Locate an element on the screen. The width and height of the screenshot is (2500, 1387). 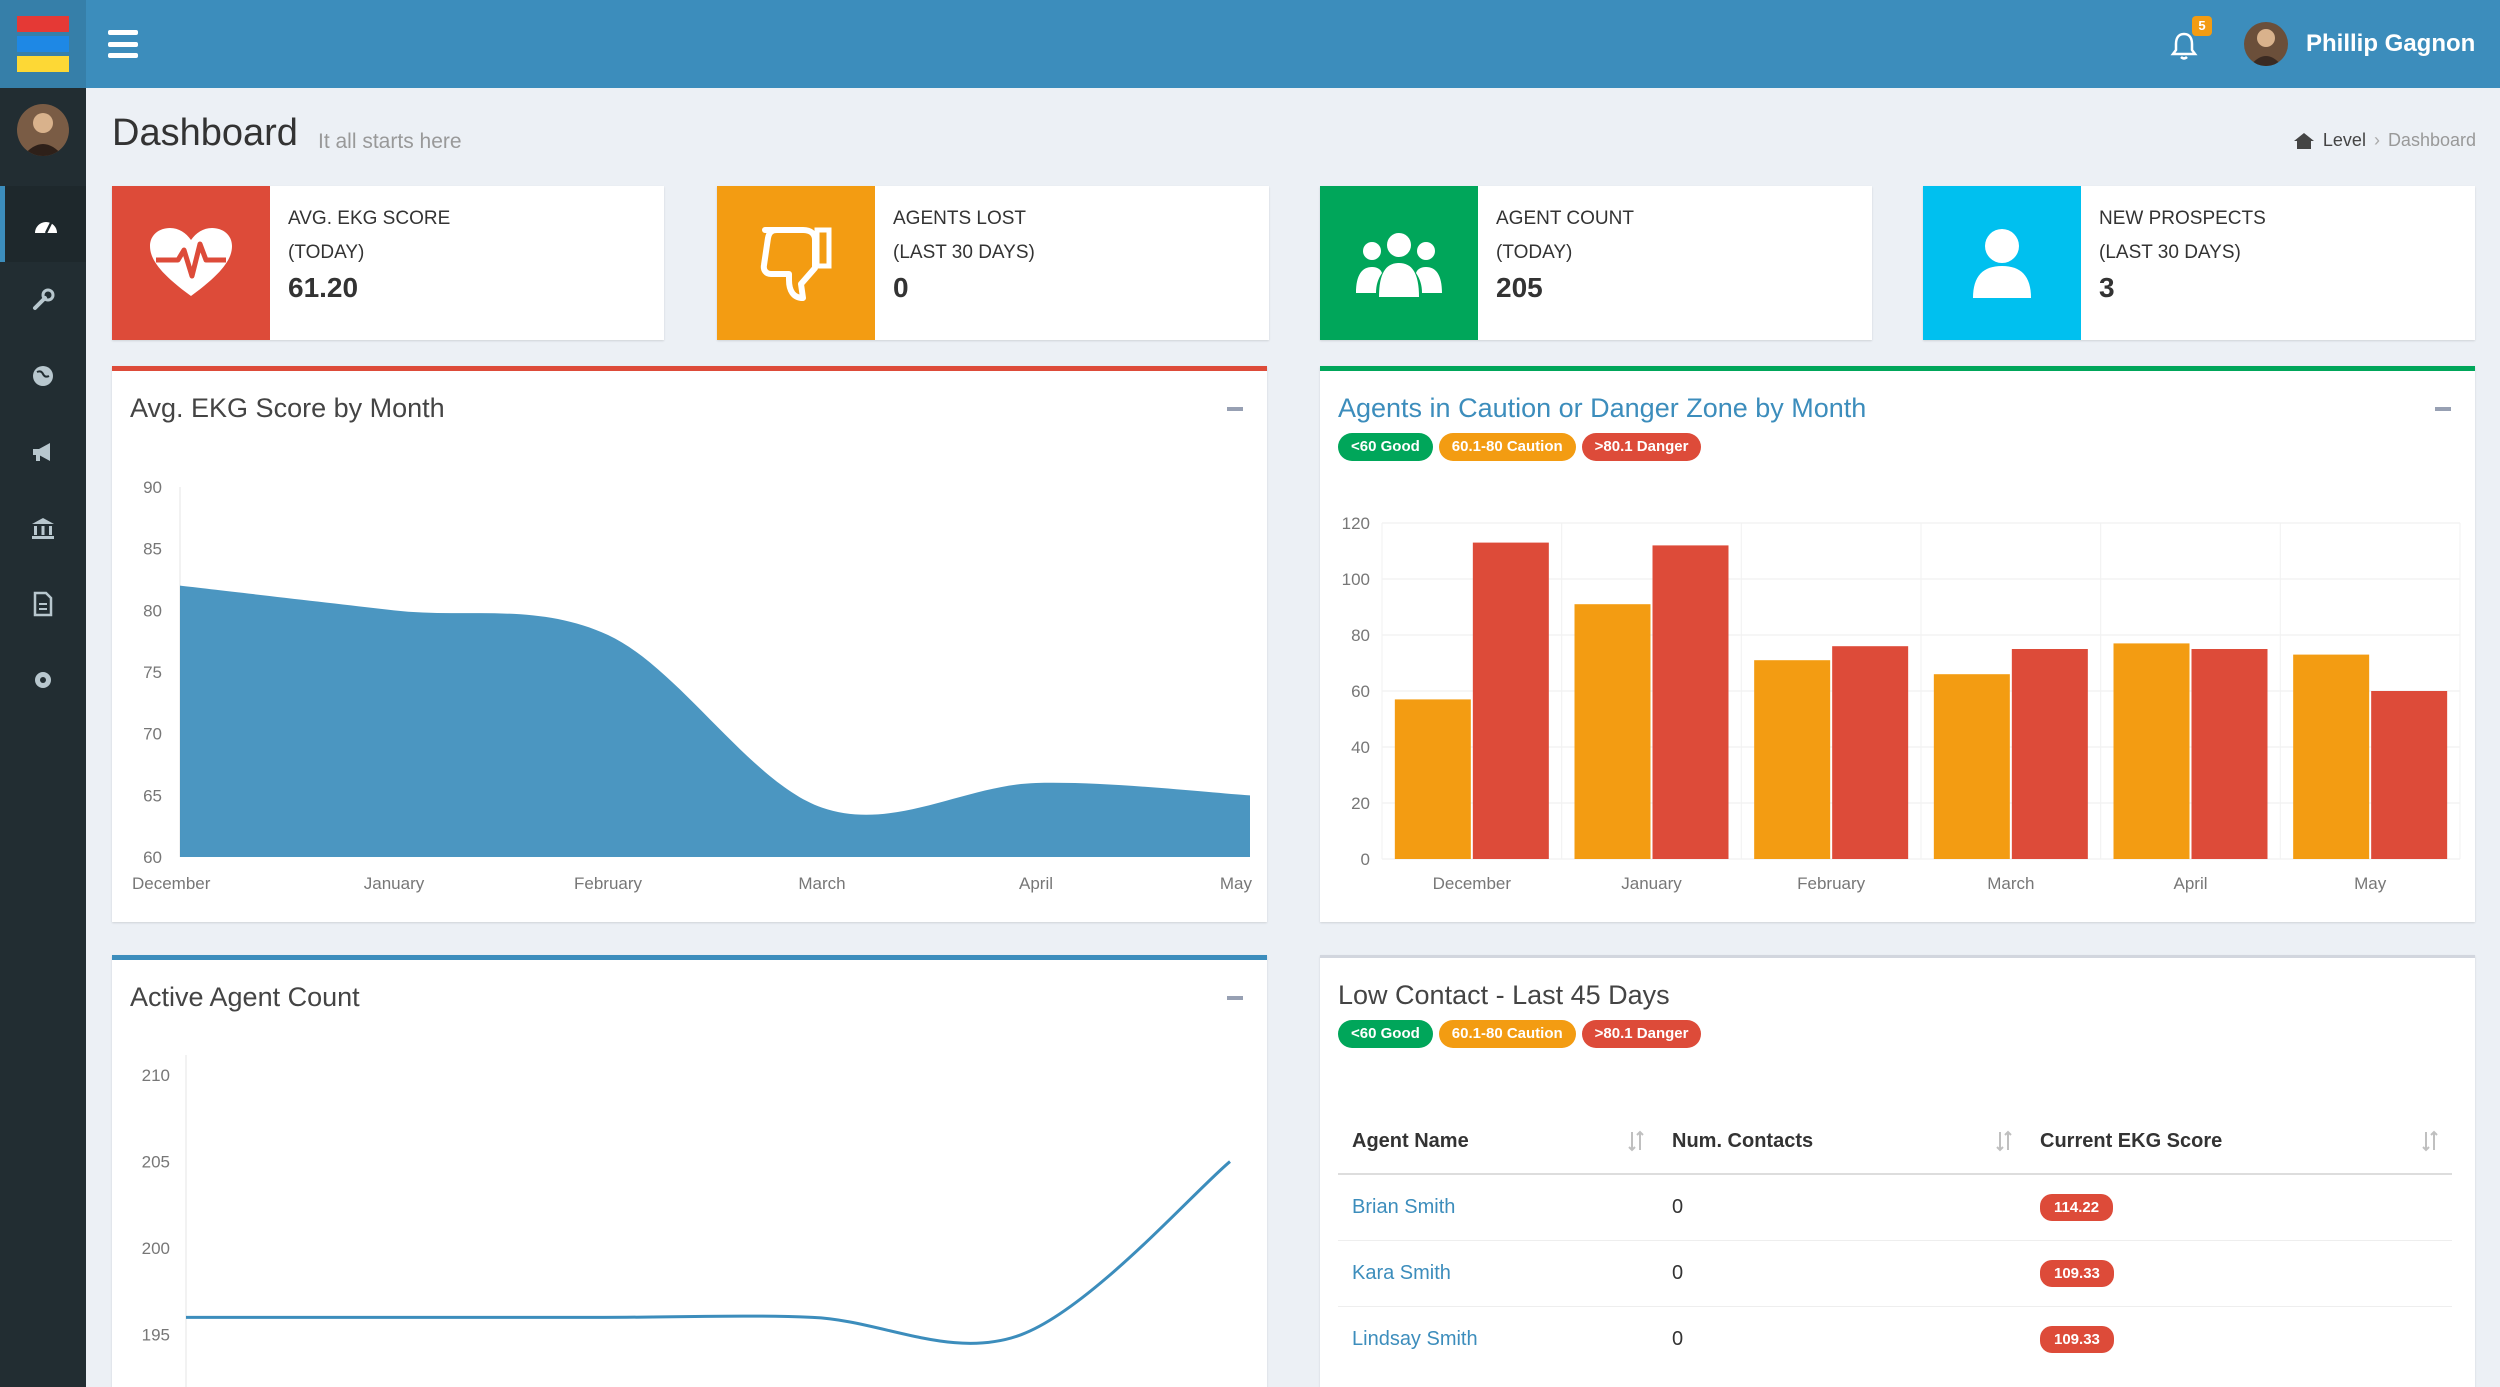
info-box-avg-ekg: AVG. EKG SCORE (TODAY) 61.20 is located at coordinates (388, 263).